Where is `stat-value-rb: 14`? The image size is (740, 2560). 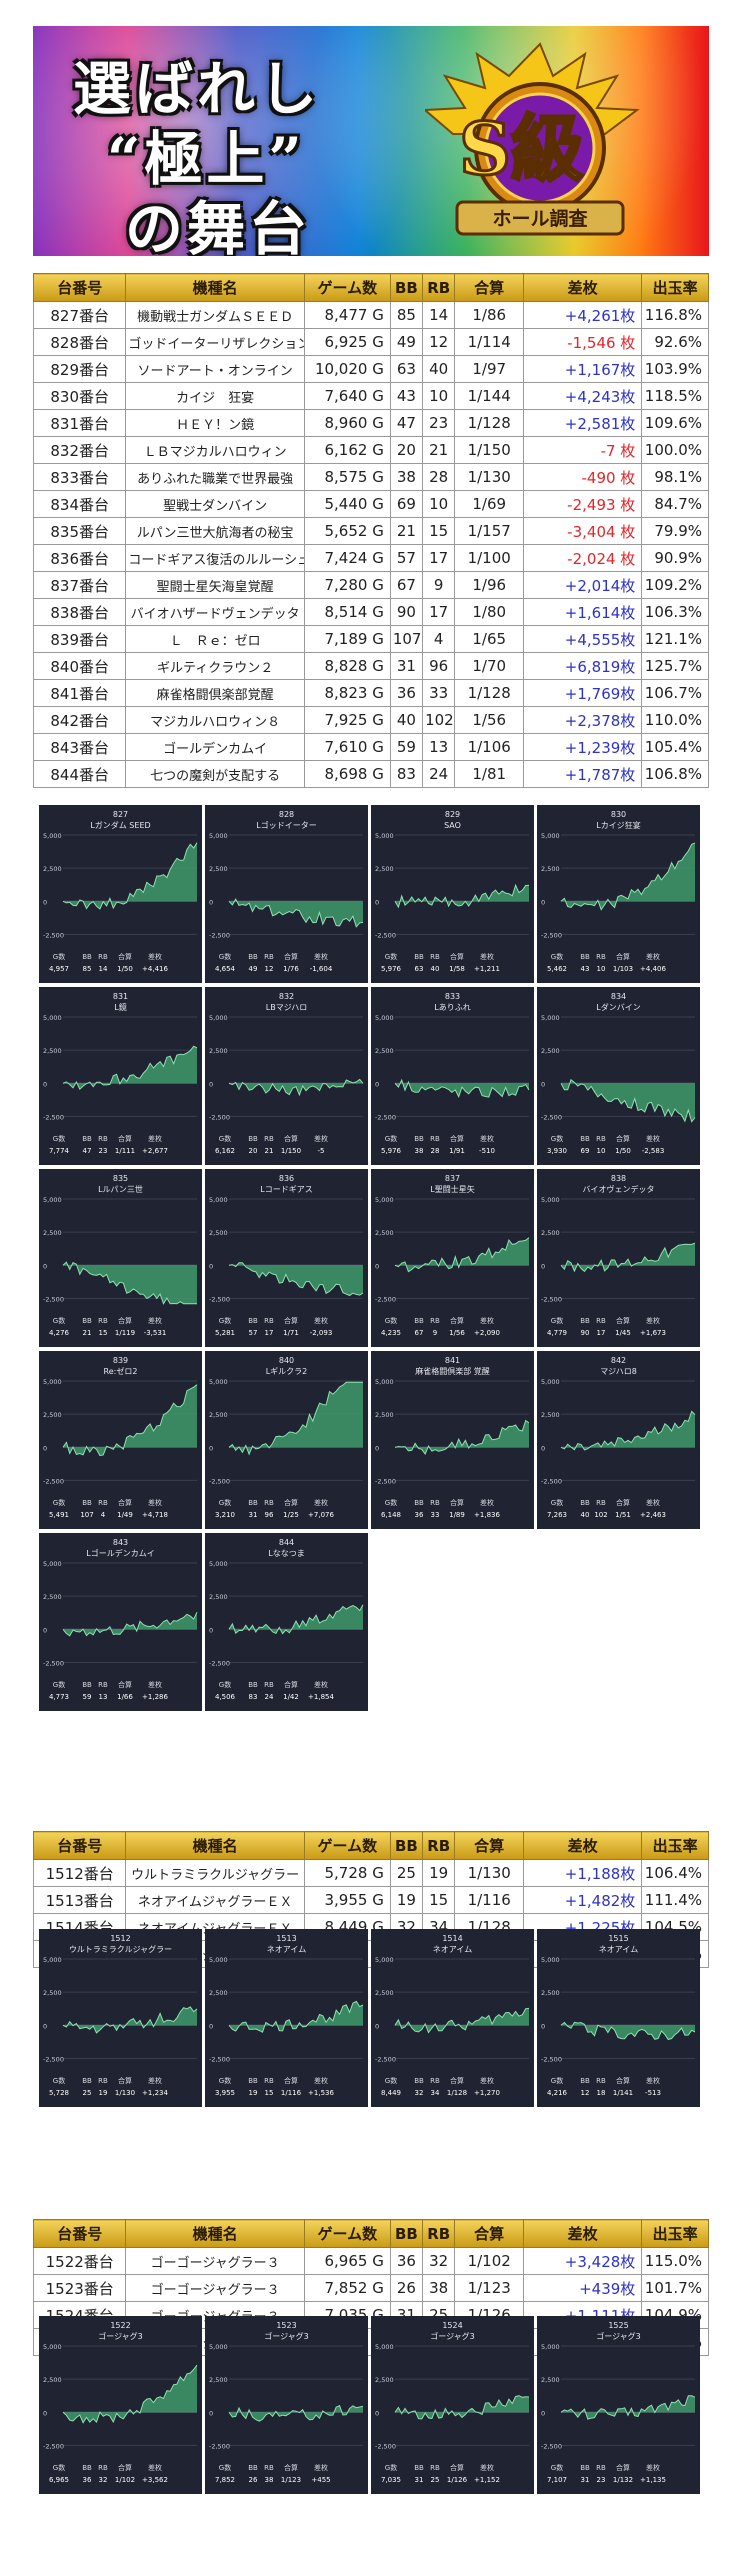 stat-value-rb: 14 is located at coordinates (103, 969).